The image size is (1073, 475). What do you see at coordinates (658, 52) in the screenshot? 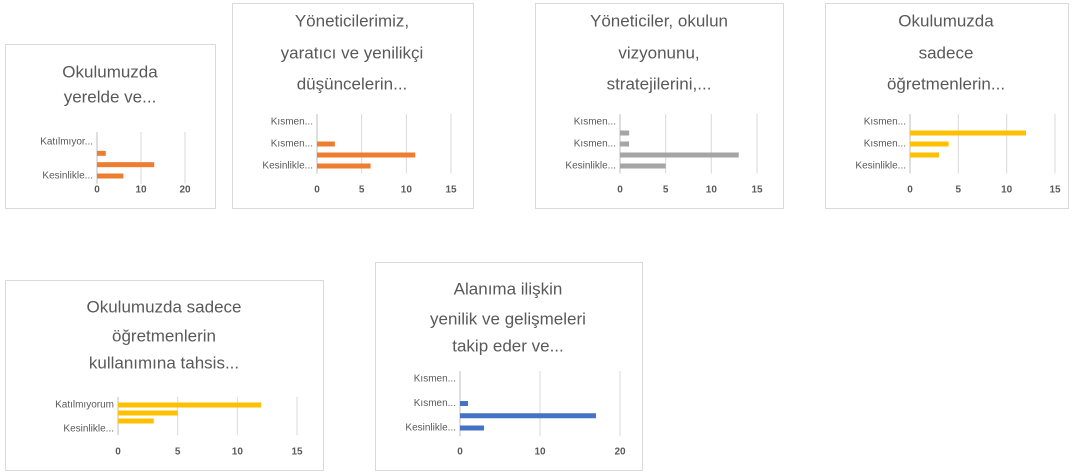
I see `chart-title: vizyonunu,` at bounding box center [658, 52].